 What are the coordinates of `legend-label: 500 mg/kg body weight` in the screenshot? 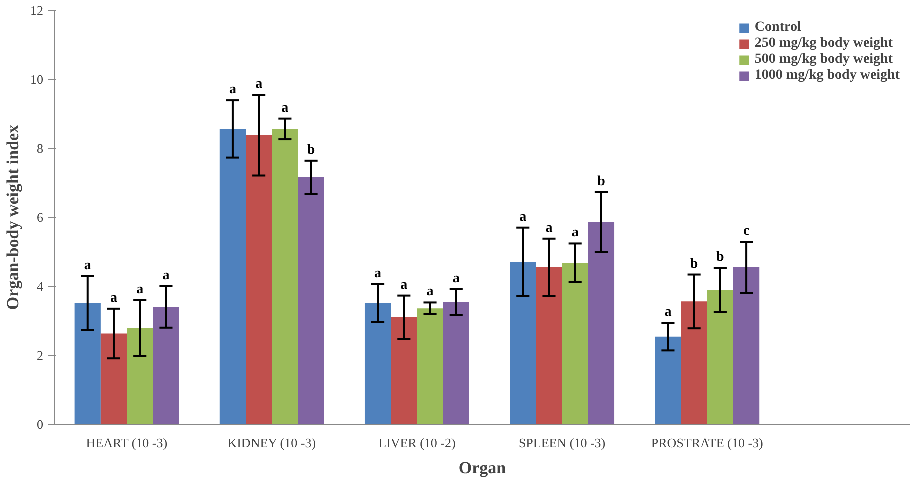 It's located at (823, 60).